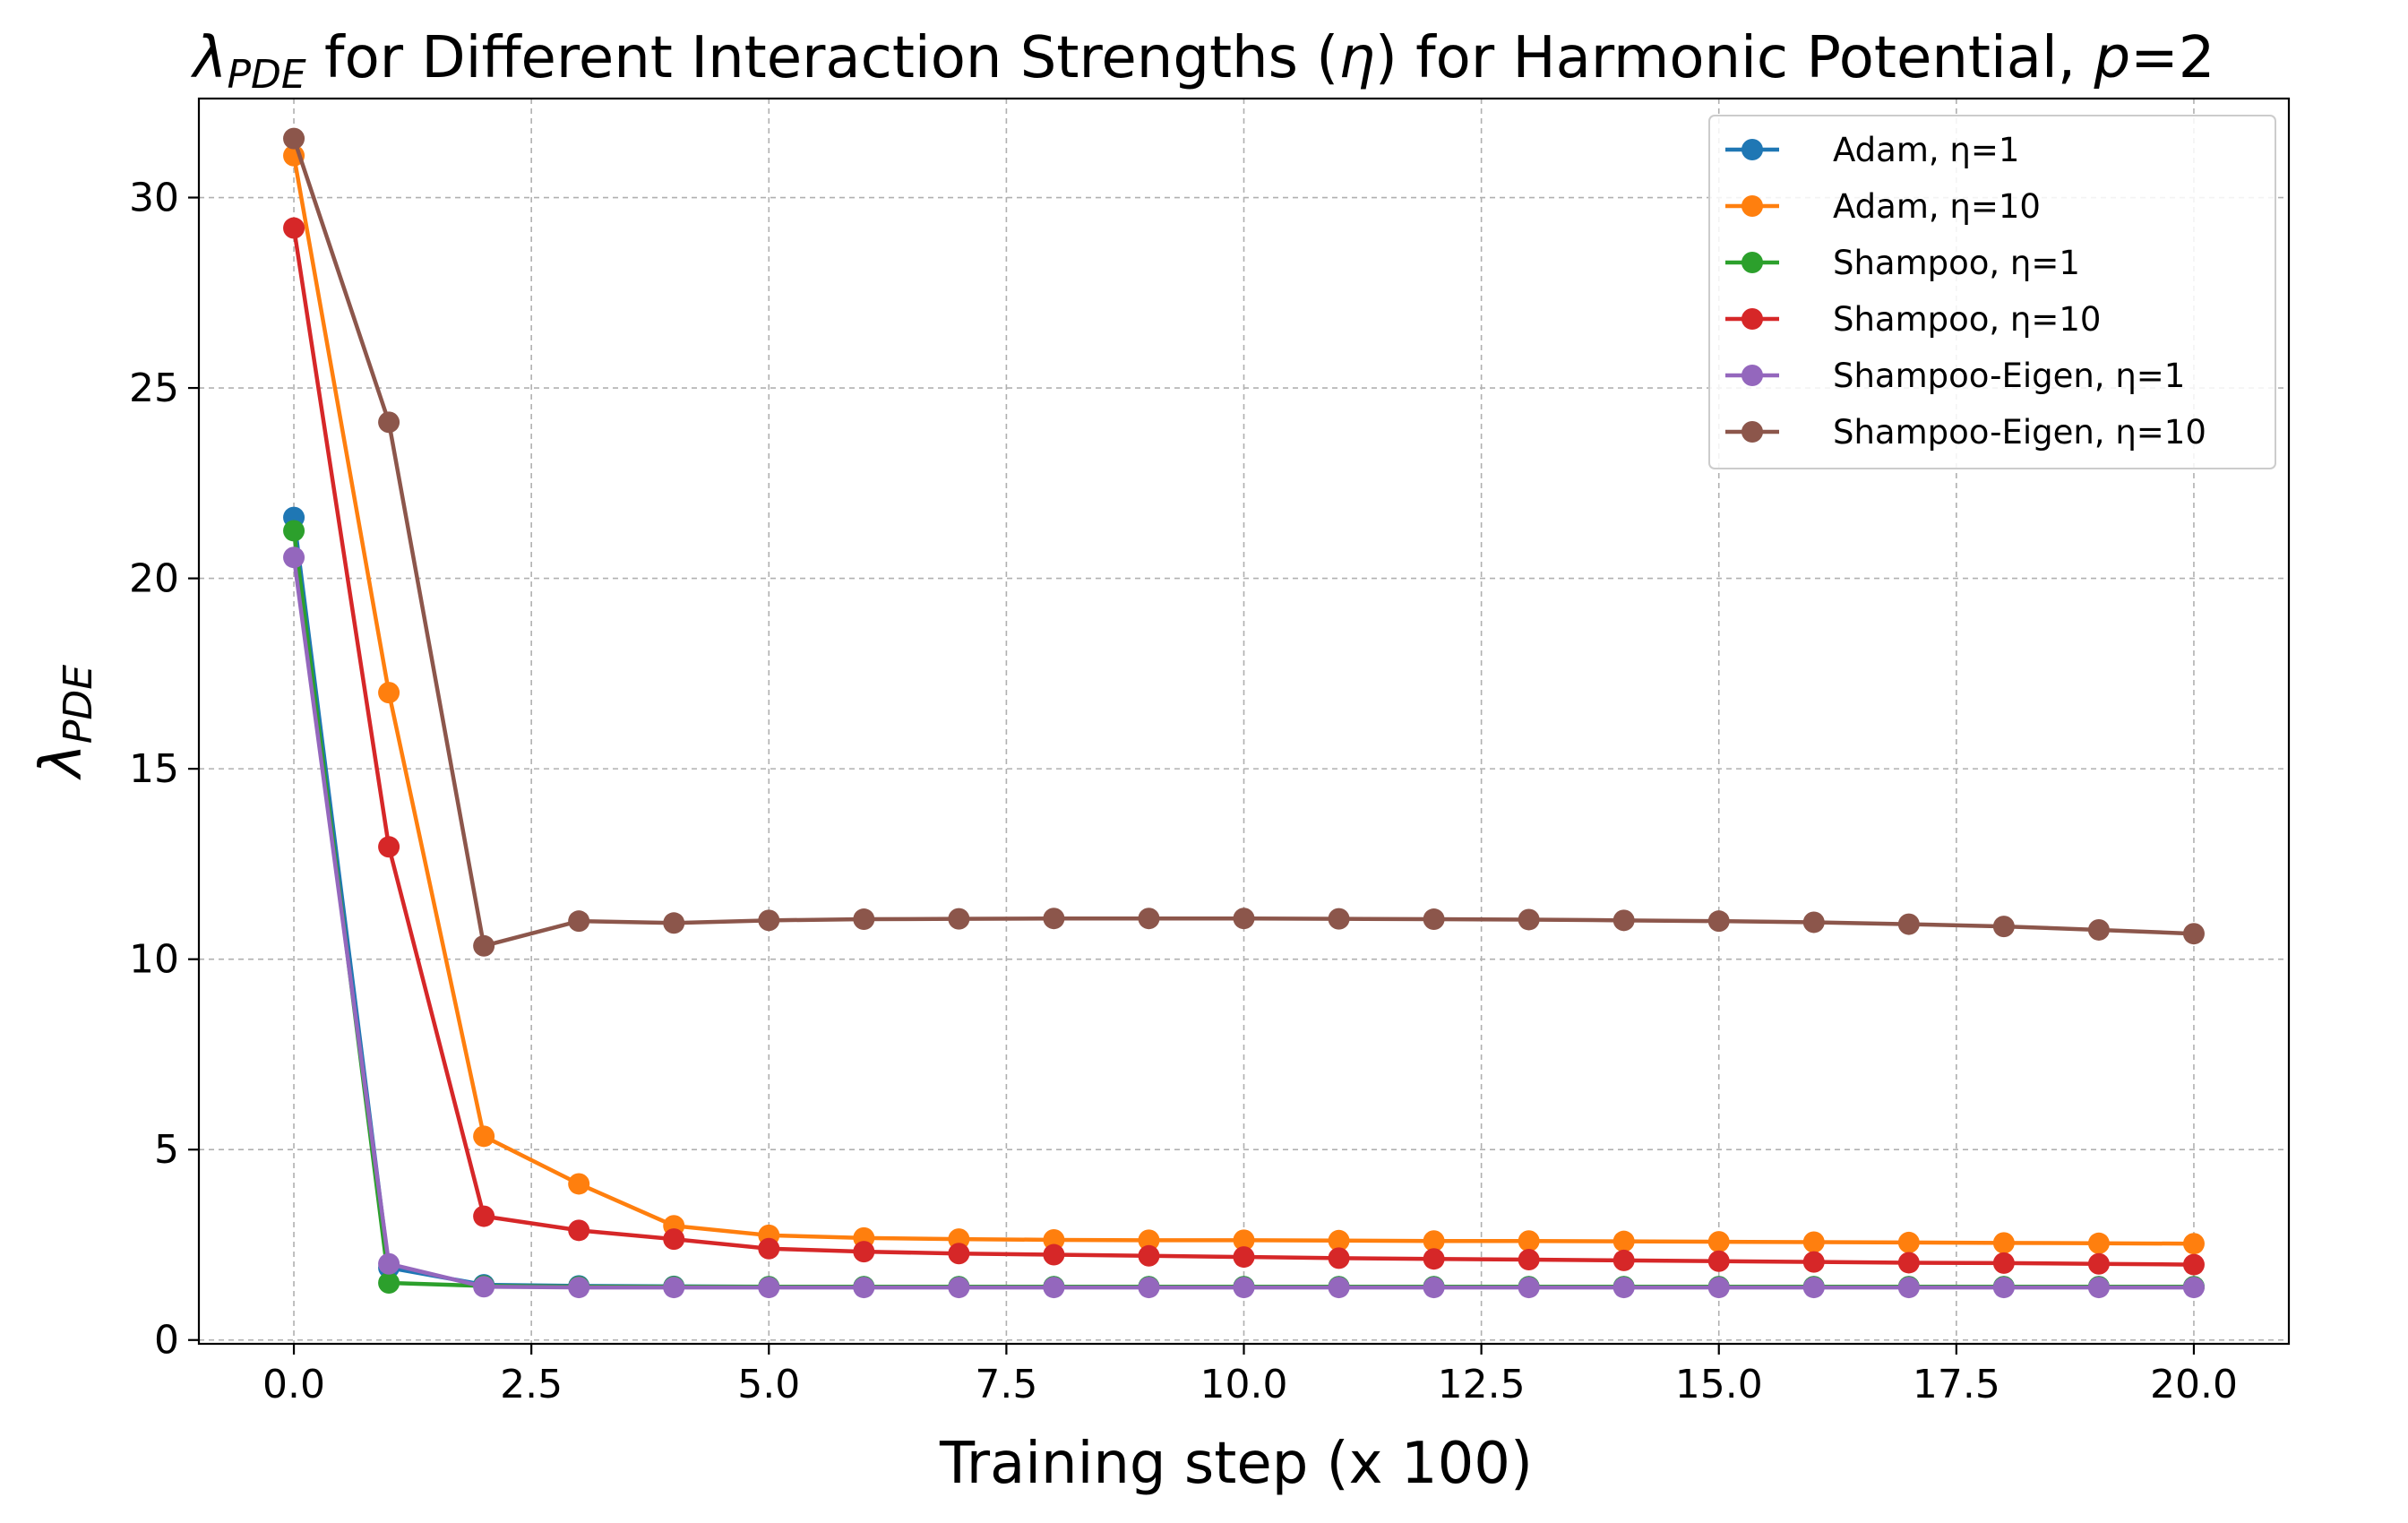  I want to click on y-tick-label: 10, so click(154, 960).